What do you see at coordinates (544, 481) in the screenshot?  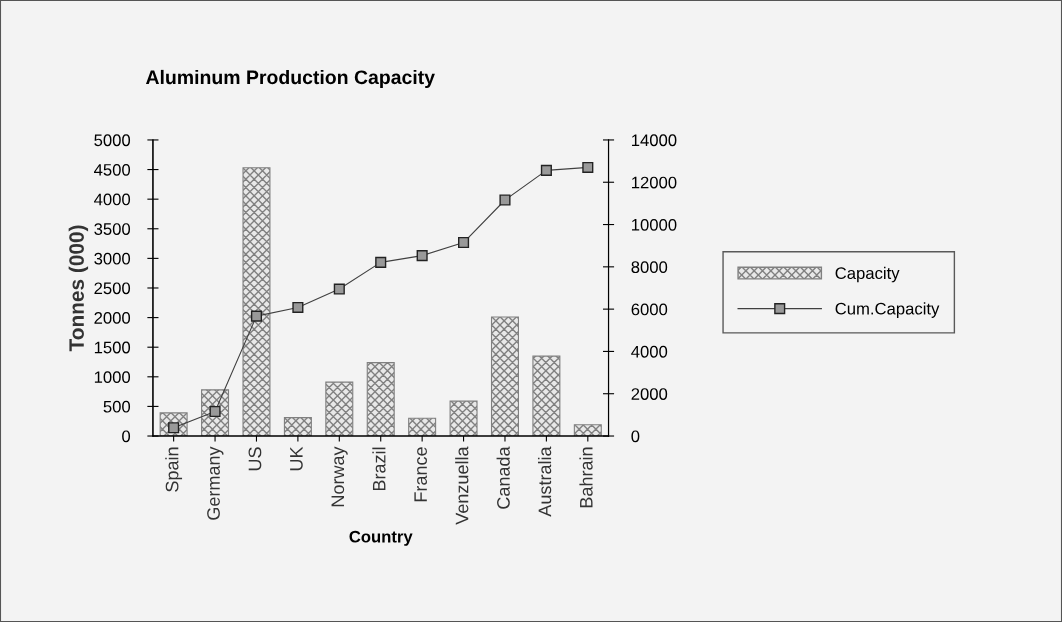 I see `x-tick-label: Australia` at bounding box center [544, 481].